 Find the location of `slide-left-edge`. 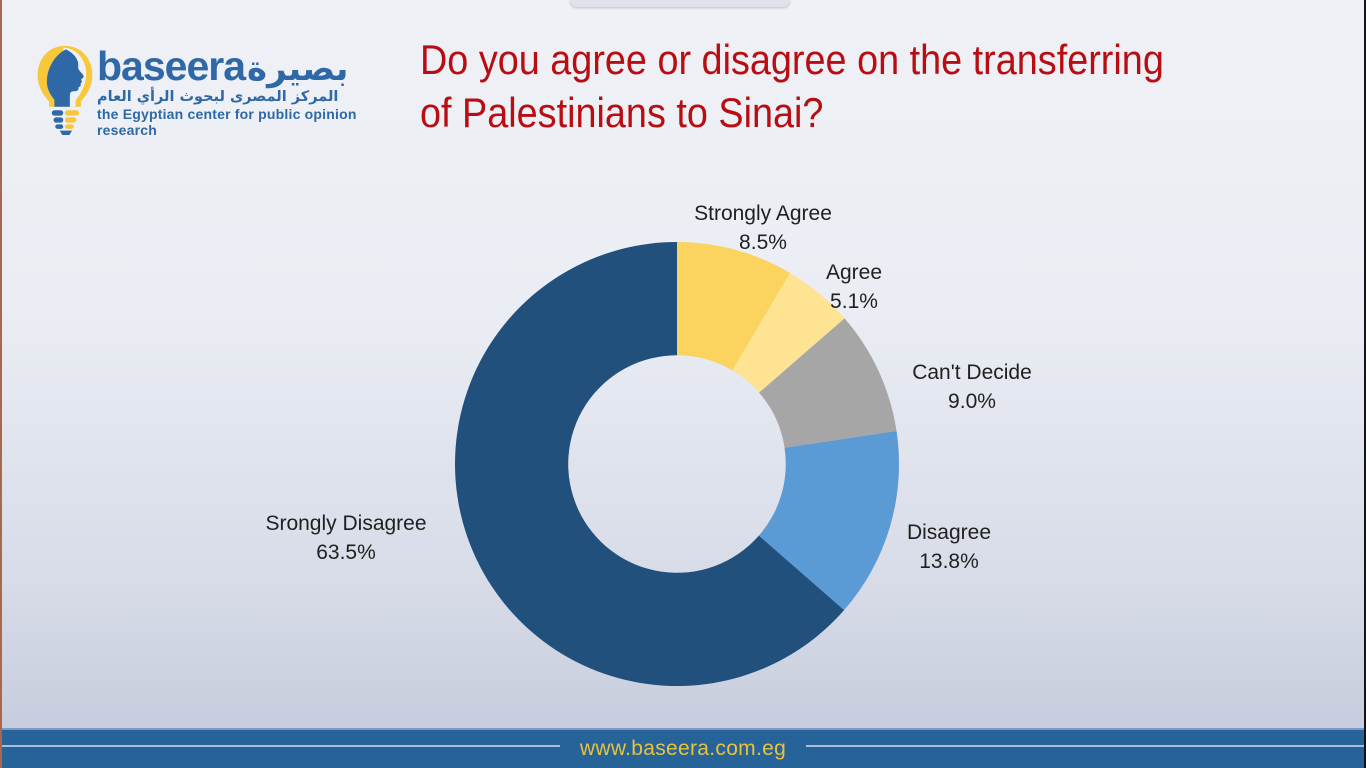

slide-left-edge is located at coordinates (1, 384).